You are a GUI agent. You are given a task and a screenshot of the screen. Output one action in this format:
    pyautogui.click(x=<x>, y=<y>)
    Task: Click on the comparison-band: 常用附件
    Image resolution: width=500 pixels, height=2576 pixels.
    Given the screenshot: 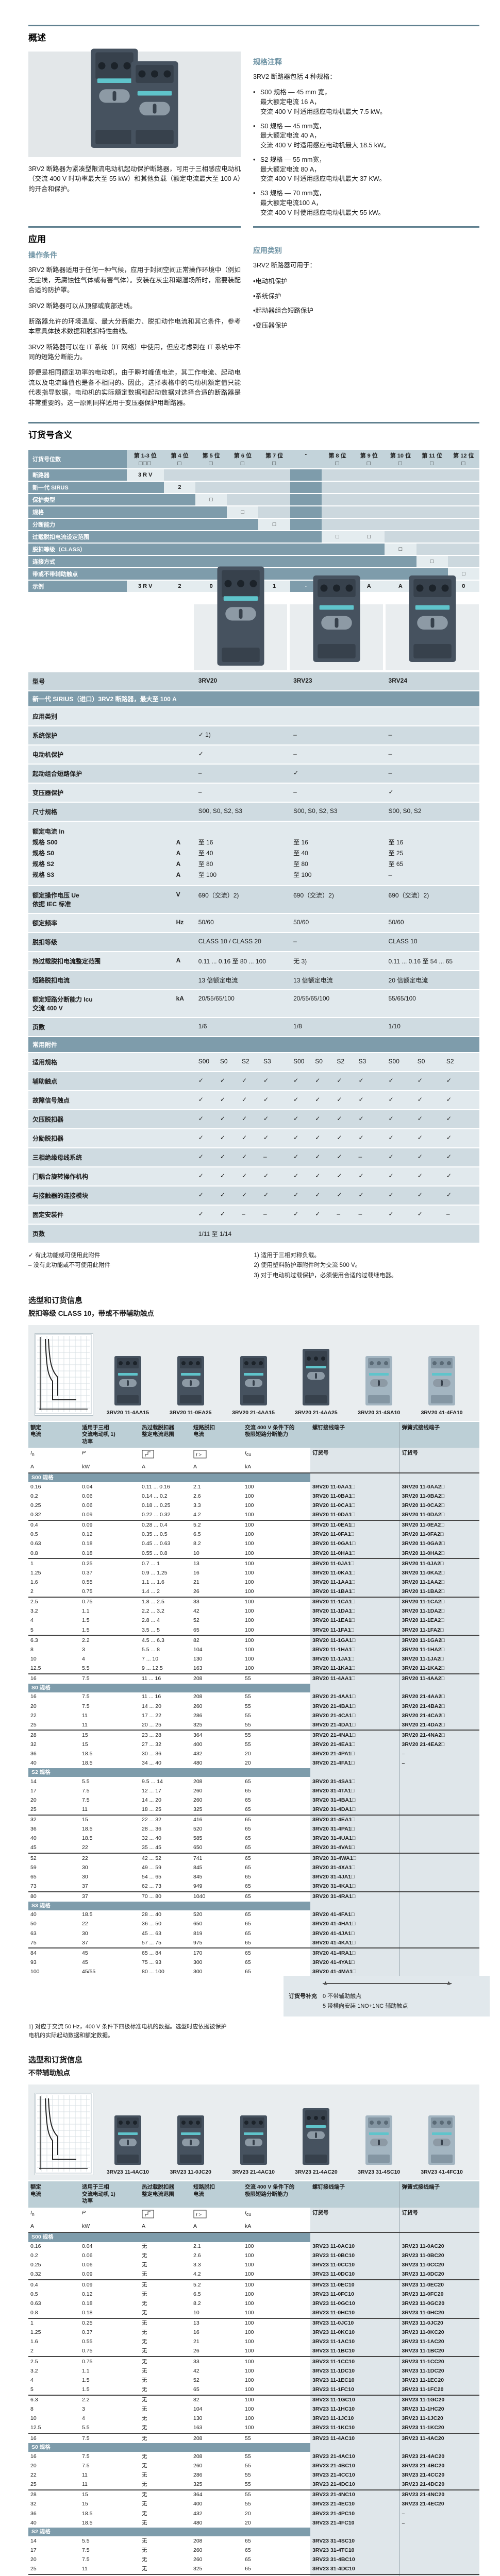 What is the action you would take?
    pyautogui.click(x=253, y=1044)
    